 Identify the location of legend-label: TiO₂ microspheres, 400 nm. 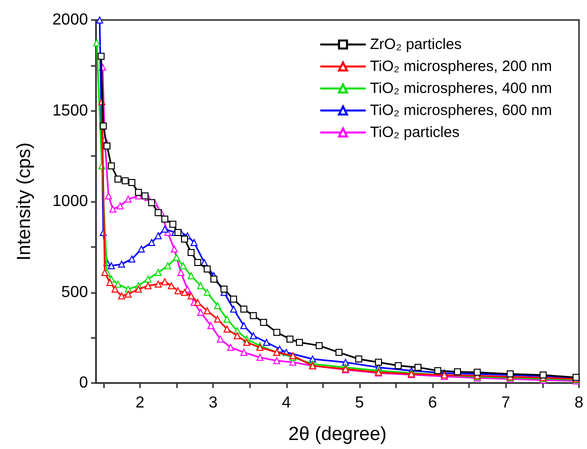
(461, 88).